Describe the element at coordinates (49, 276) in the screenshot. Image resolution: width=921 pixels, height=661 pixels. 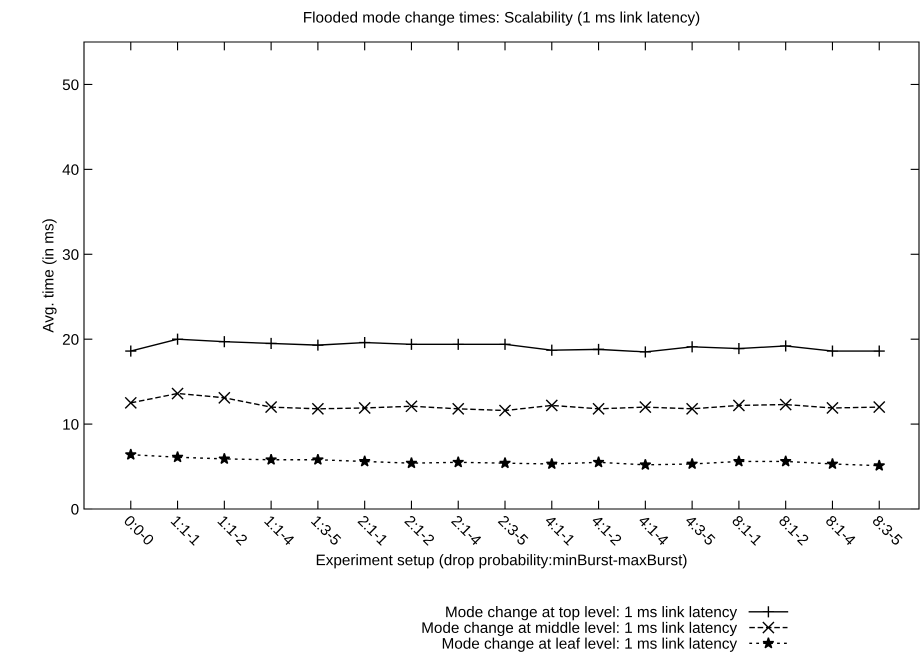
I see `y-axis-title: Avg. time (in ms)` at that location.